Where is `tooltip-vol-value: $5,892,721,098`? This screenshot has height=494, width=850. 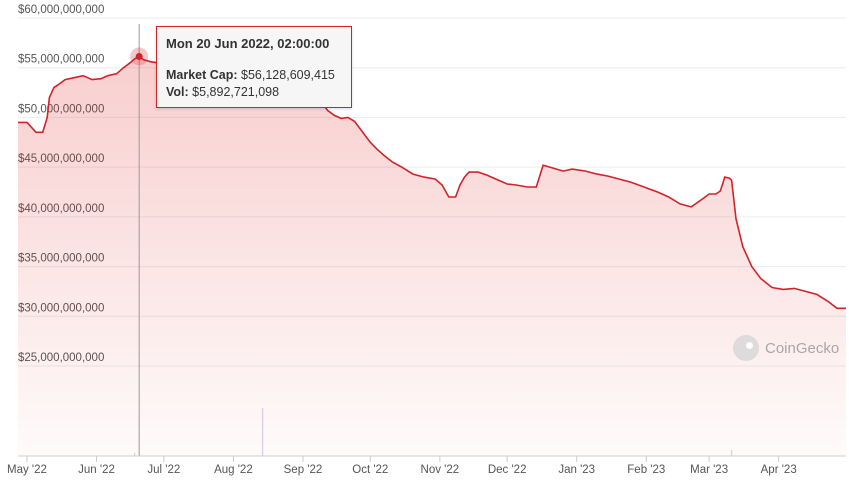
tooltip-vol-value: $5,892,721,098 is located at coordinates (236, 92).